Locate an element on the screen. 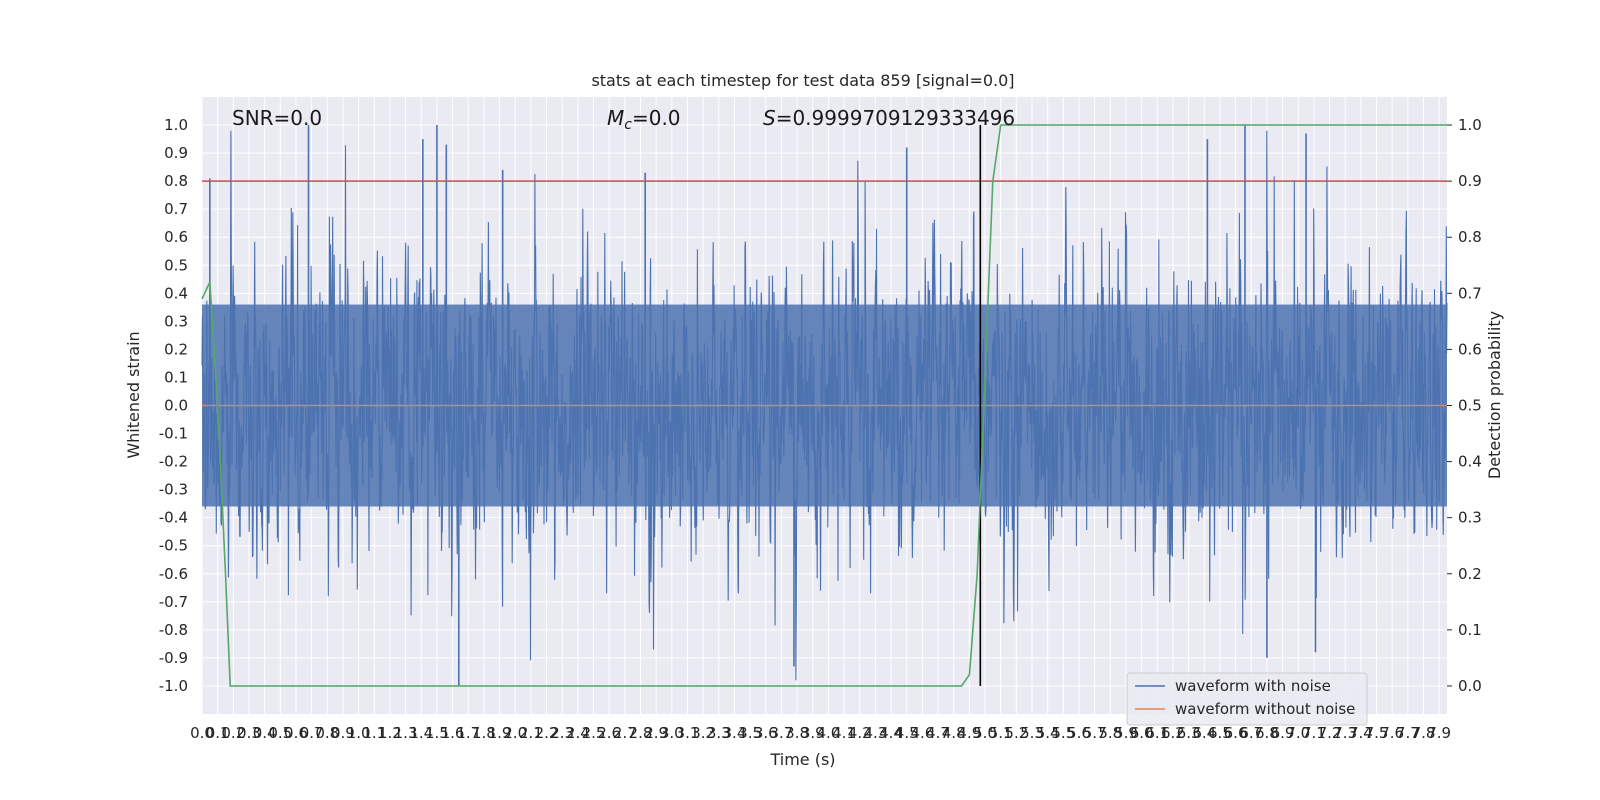 The height and width of the screenshot is (800, 1600). x-tick-label: 0.9 is located at coordinates (343, 733).